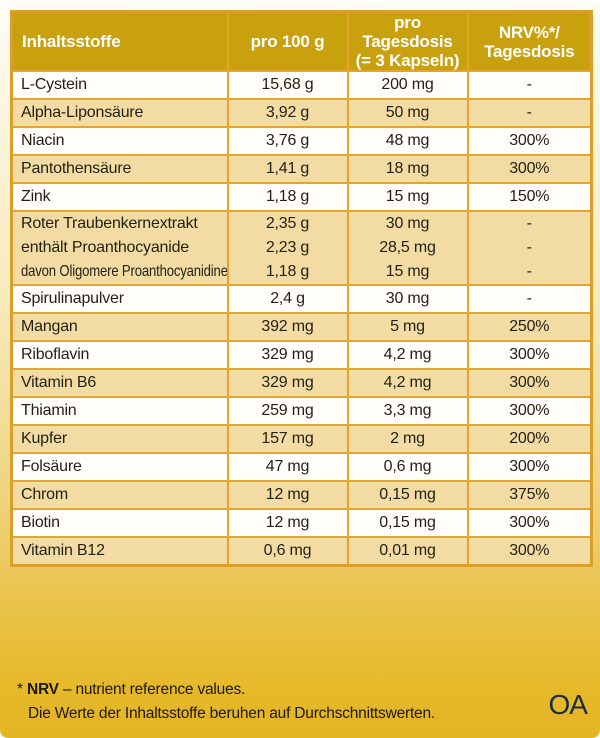  I want to click on ingredient-name: Chrom, so click(119, 495).